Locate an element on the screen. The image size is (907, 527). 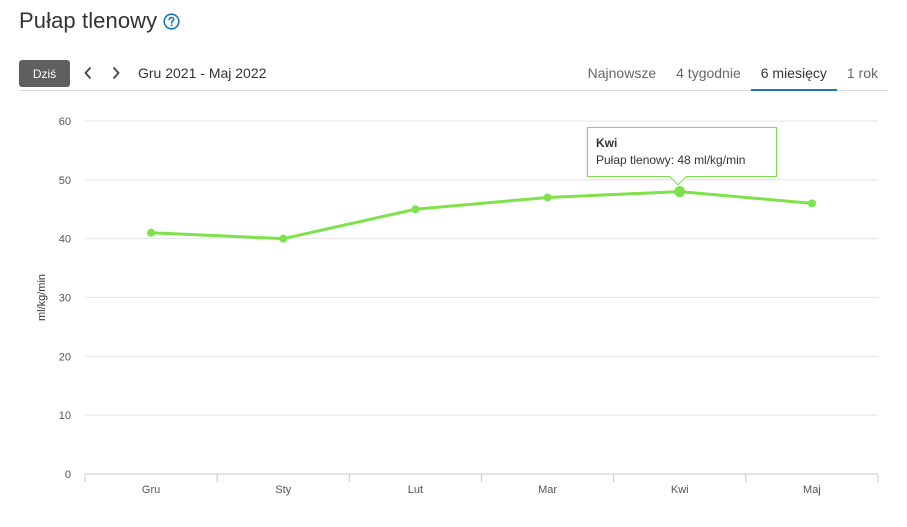
range-tabs: Najnowsze 4 tygodnie 6 miesięcy 1 rok is located at coordinates (733, 75).